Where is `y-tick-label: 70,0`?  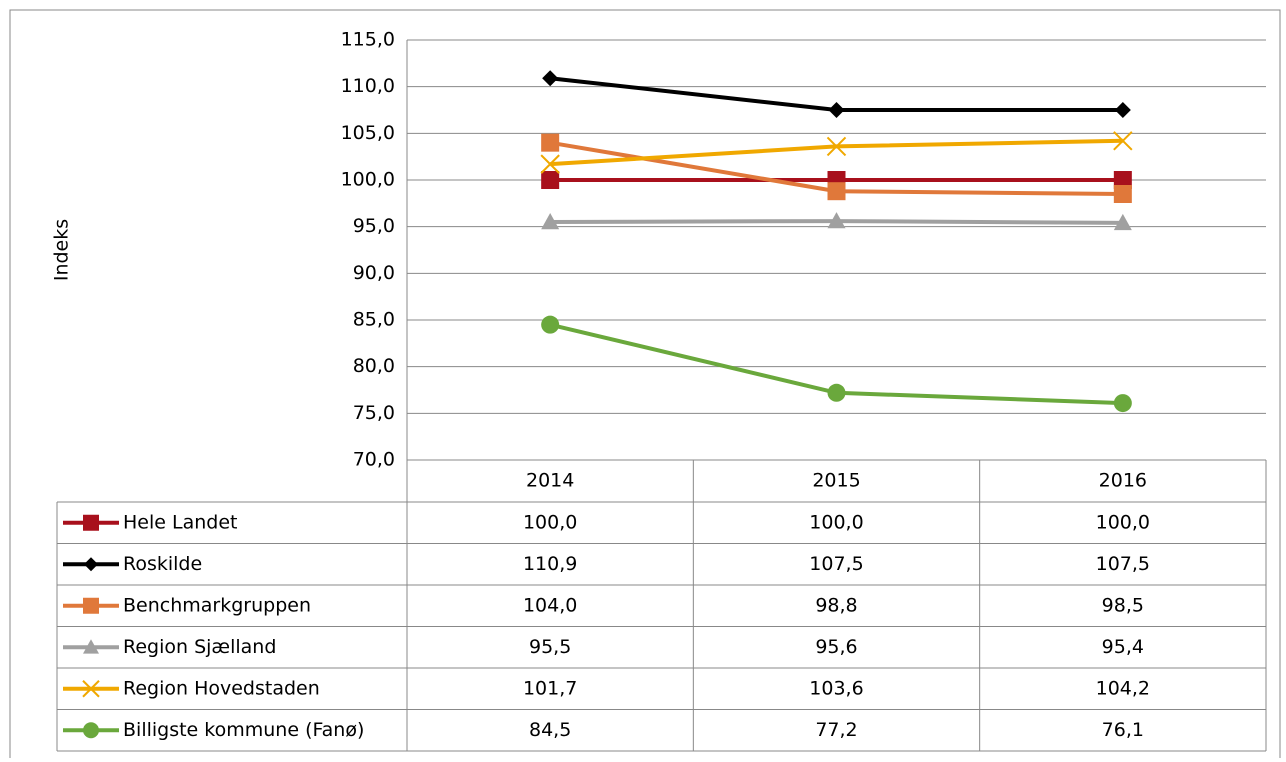
y-tick-label: 70,0 is located at coordinates (374, 460).